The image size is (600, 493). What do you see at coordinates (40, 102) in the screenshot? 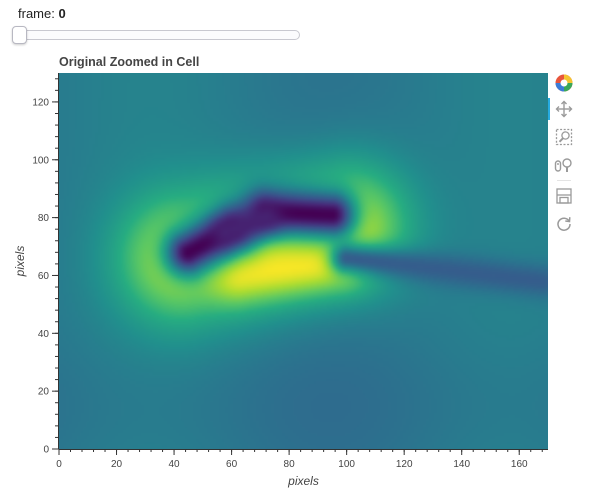
I see `y-tick-label: 120` at bounding box center [40, 102].